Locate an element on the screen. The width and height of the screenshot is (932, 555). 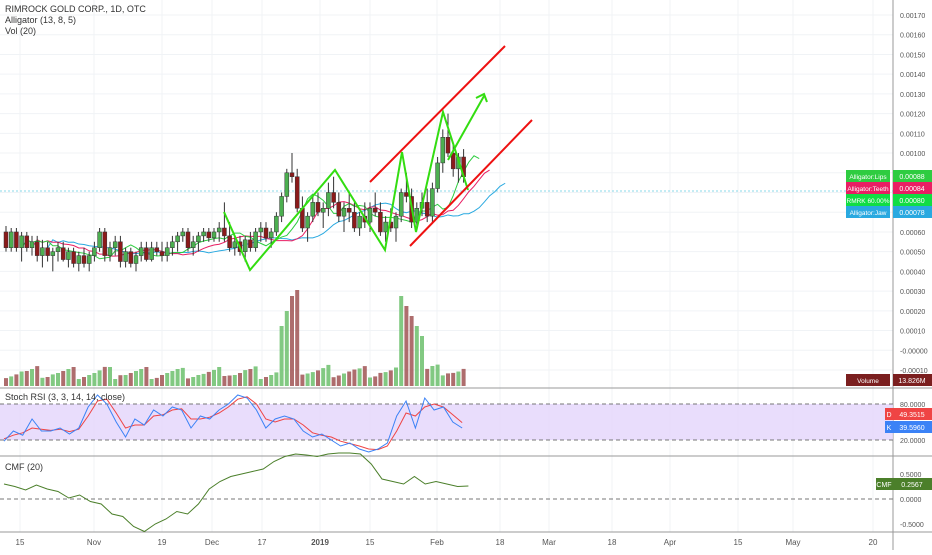
time-tick-label: 17 is located at coordinates (262, 542).